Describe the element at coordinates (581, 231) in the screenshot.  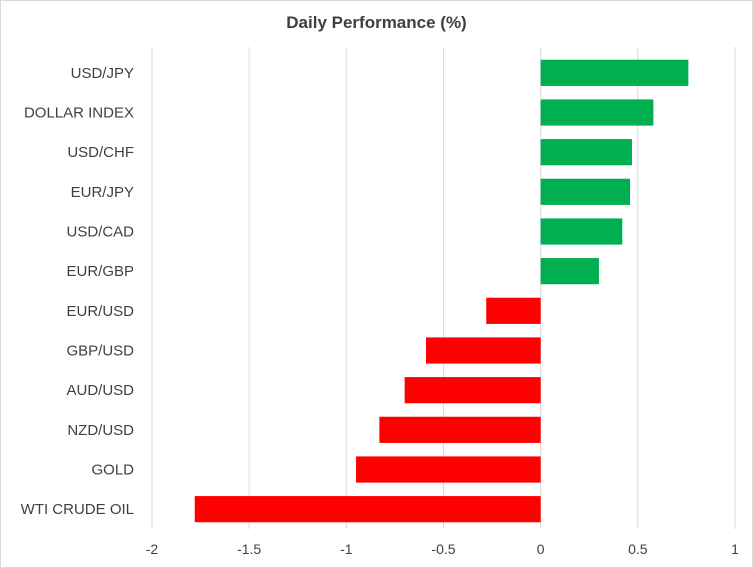
I see `bar-usd-cad` at that location.